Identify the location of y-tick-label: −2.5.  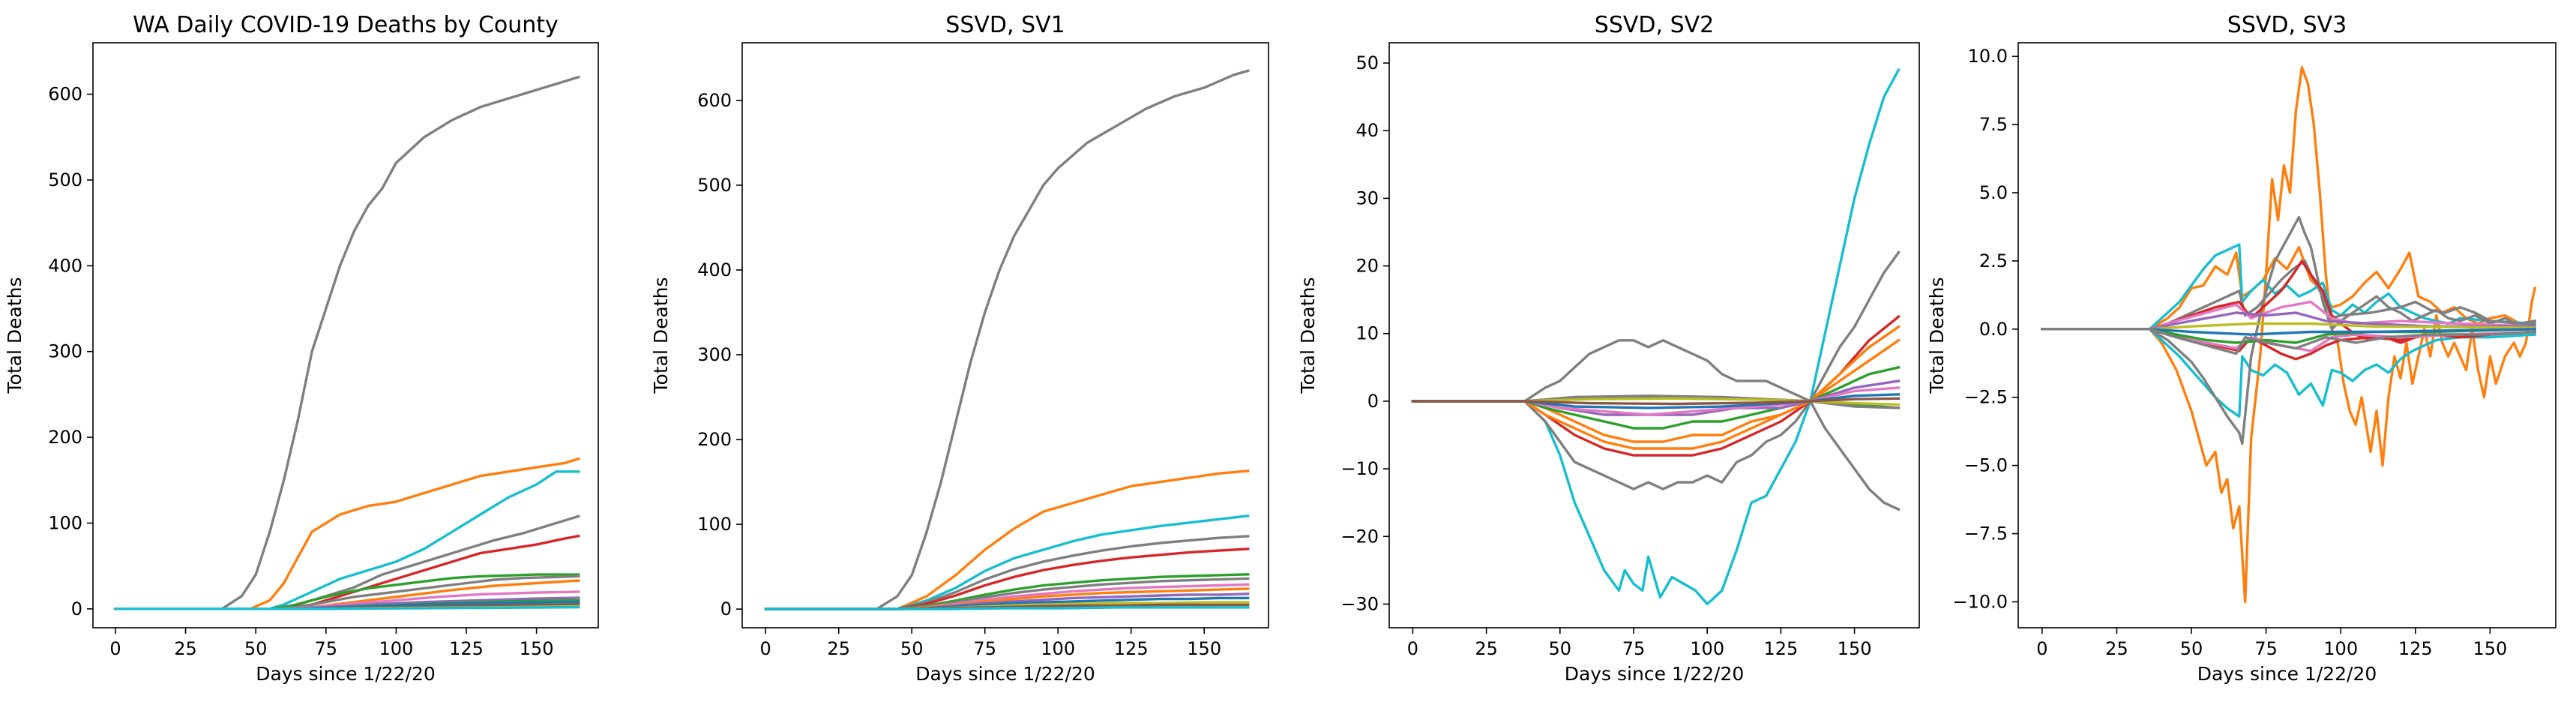
(1986, 397).